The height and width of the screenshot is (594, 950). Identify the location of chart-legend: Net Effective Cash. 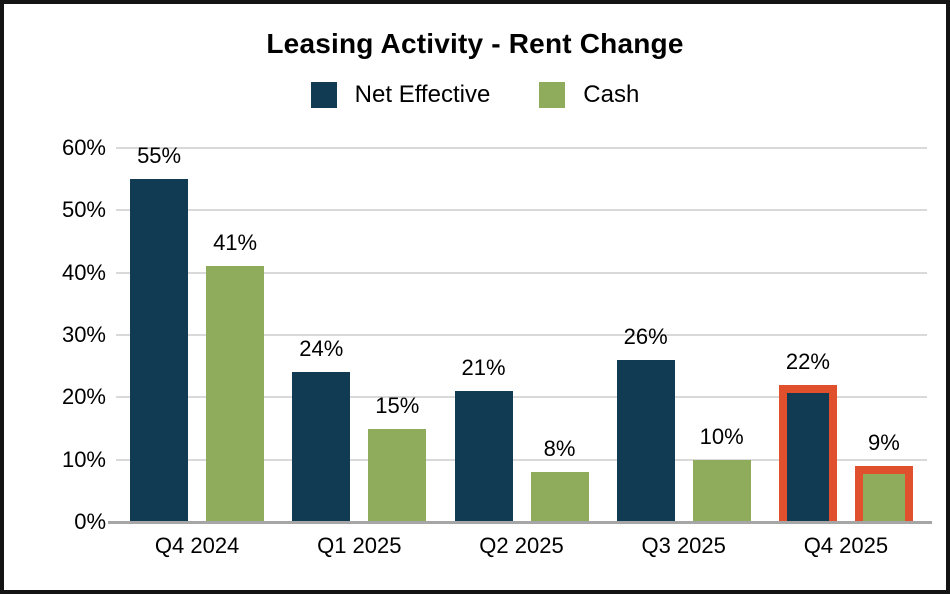
(475, 95).